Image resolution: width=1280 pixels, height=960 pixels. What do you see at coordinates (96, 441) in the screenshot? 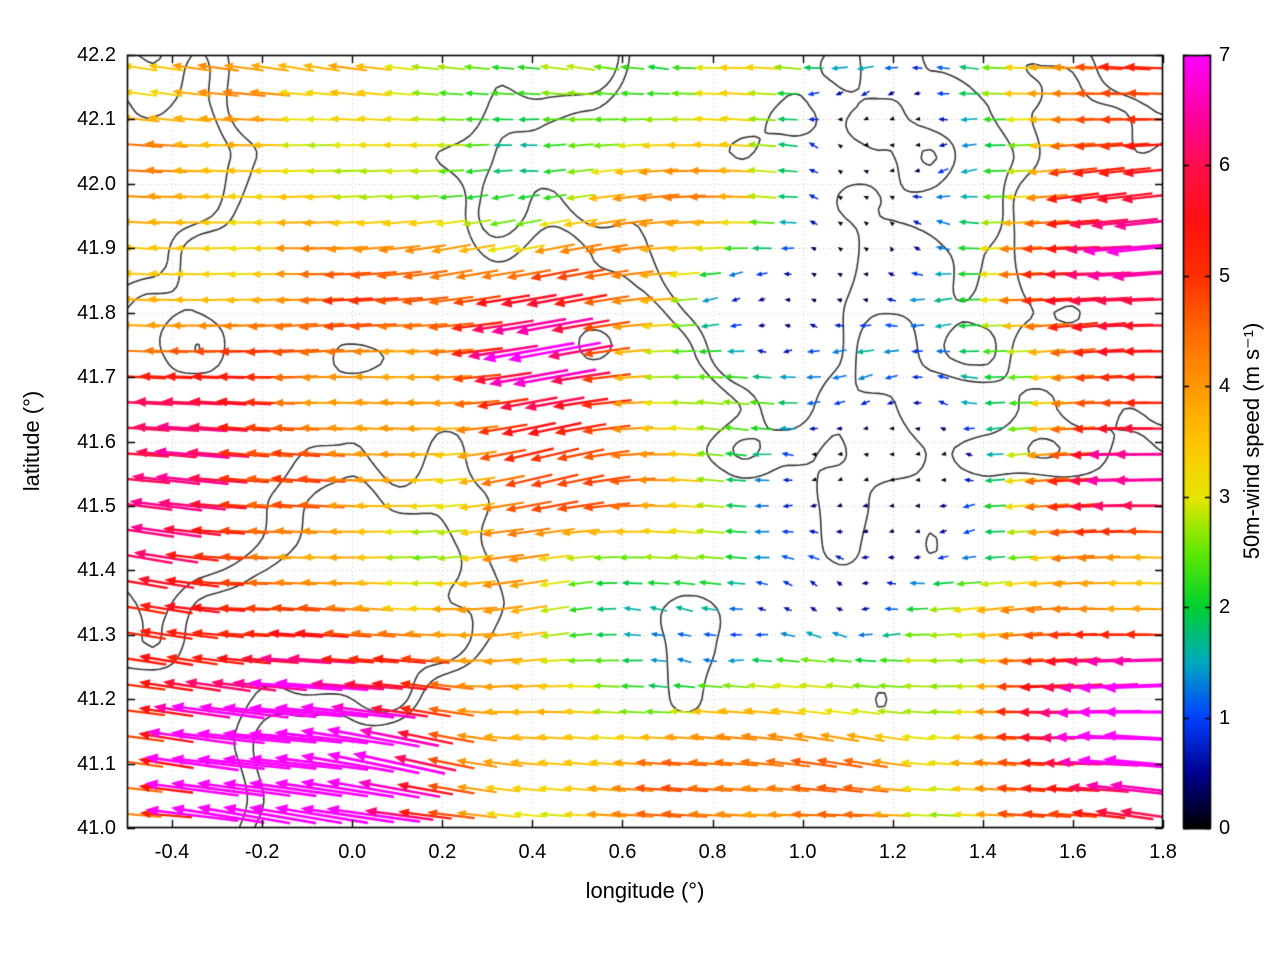
I see `y-tick-label: 41.6` at bounding box center [96, 441].